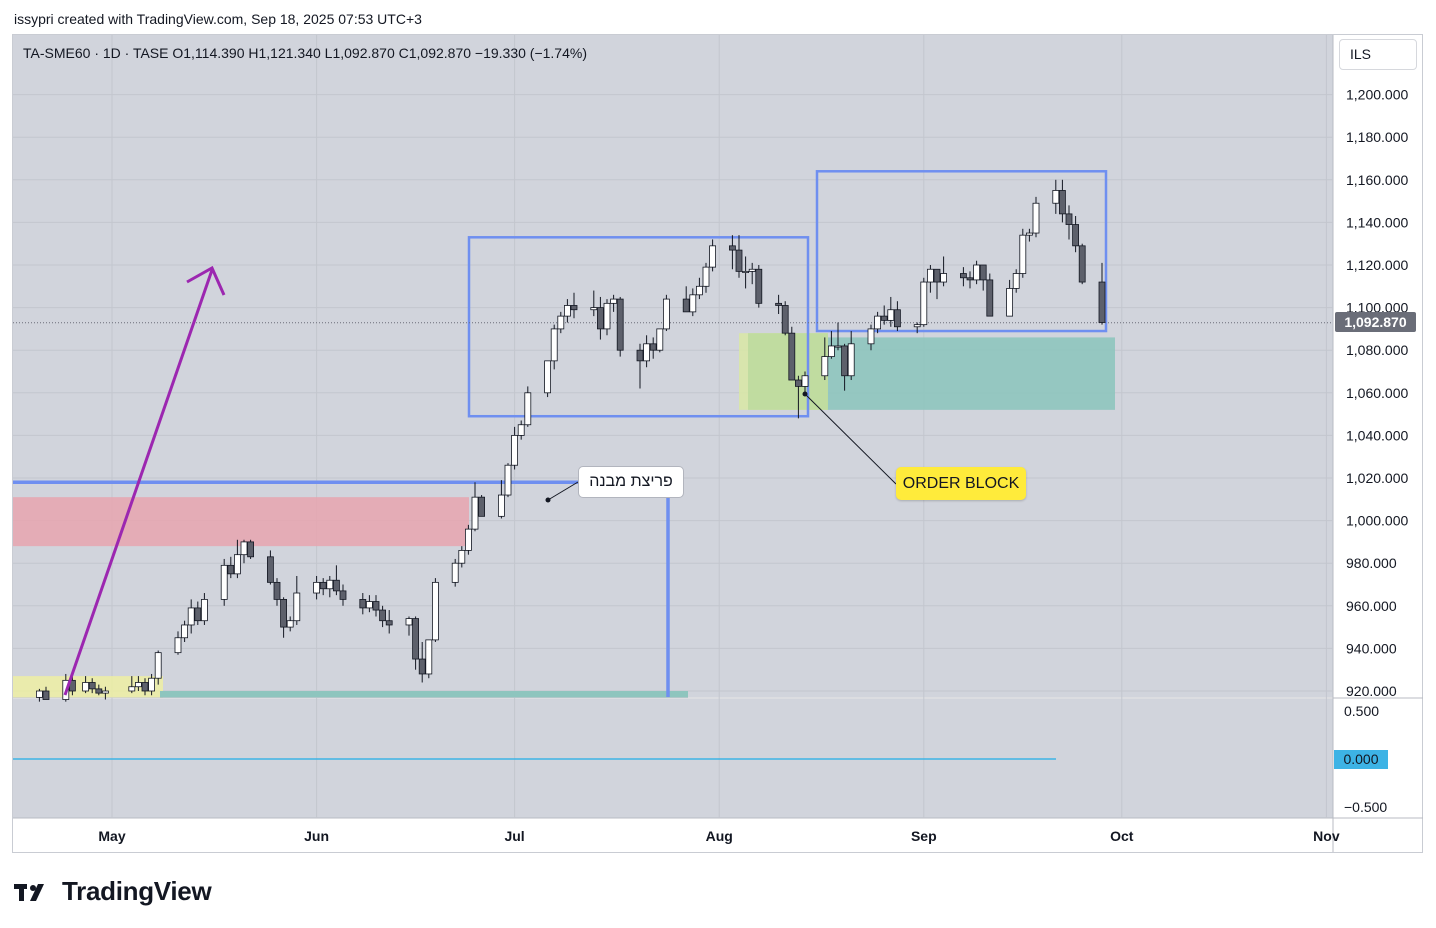  I want to click on y-tick-label: 1,200.000, so click(1377, 95).